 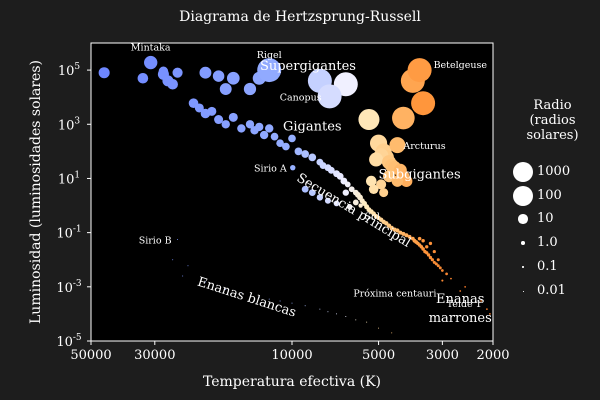 What do you see at coordinates (552, 243) in the screenshot?
I see `legend-item: 1.0` at bounding box center [552, 243].